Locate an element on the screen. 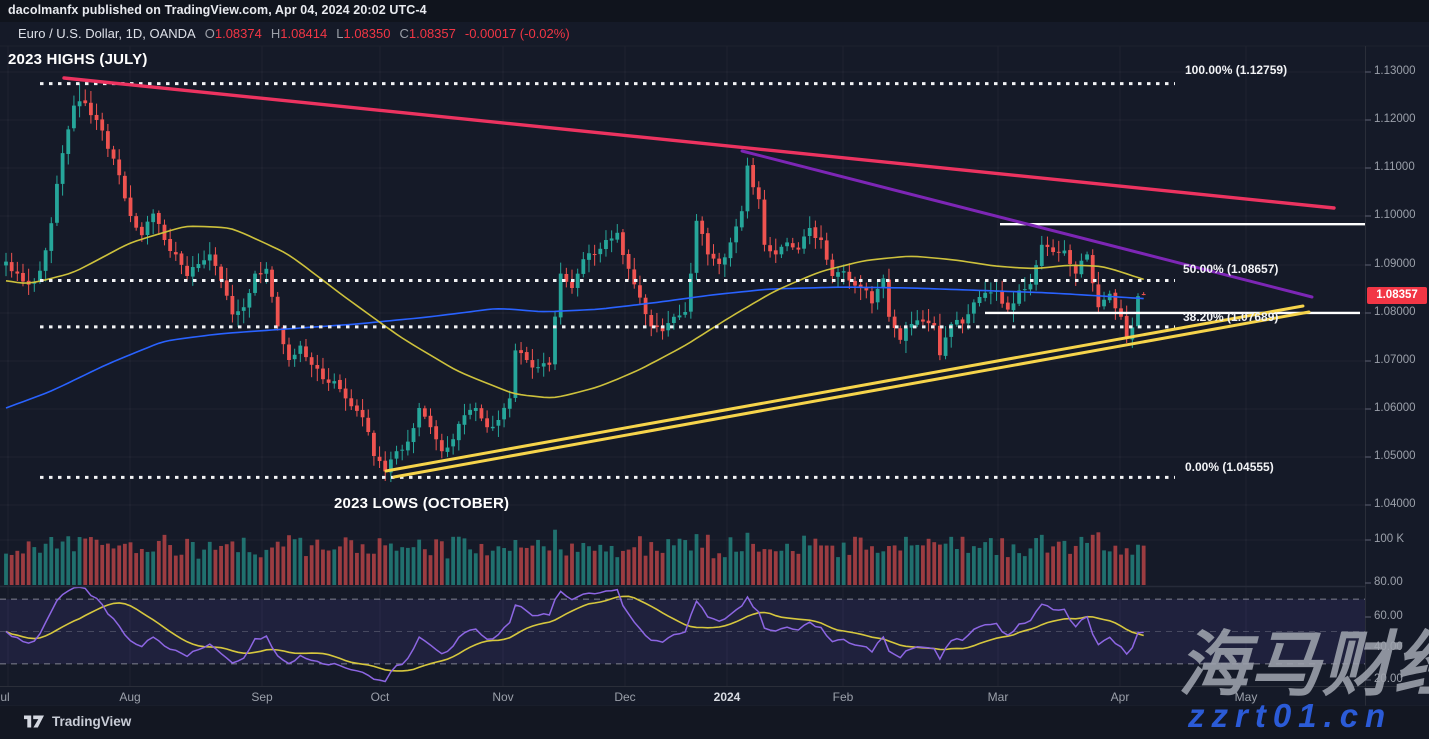 This screenshot has width=1429, height=739. fib-level-label-50: 50.00% (1.08657) is located at coordinates (1231, 269).